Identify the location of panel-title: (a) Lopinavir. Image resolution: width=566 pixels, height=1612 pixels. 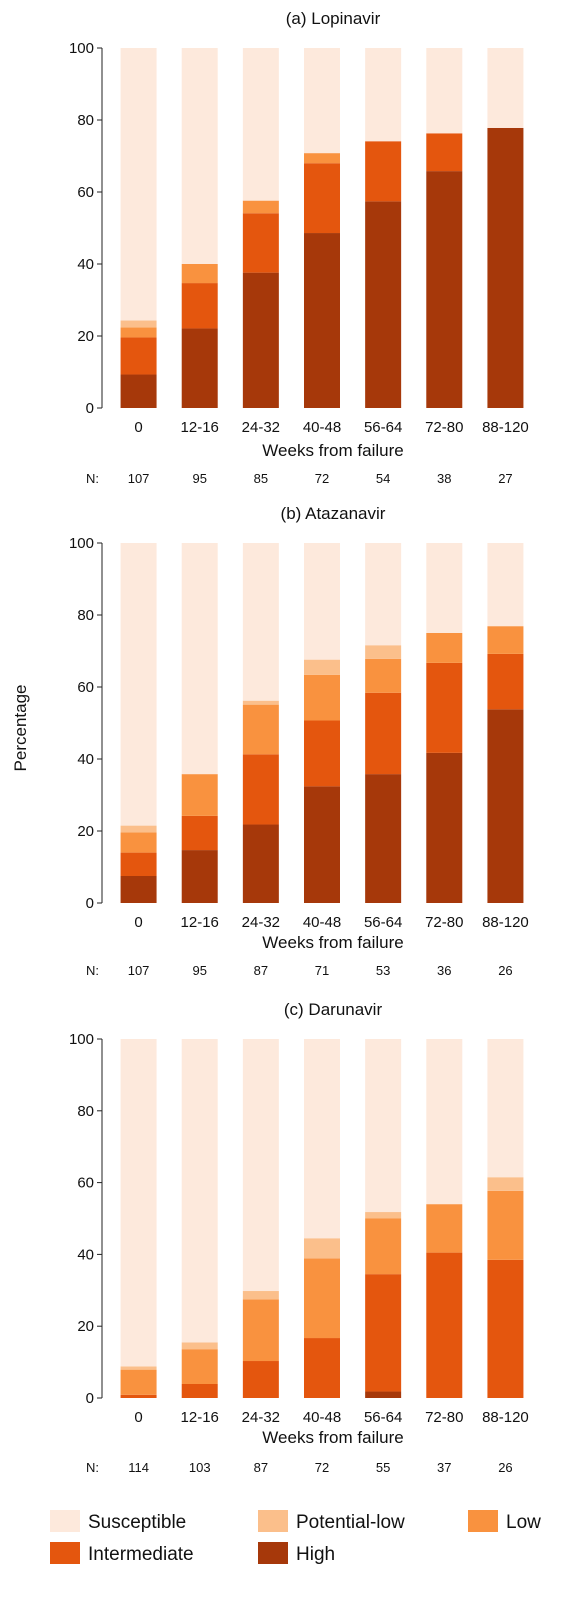
(333, 18).